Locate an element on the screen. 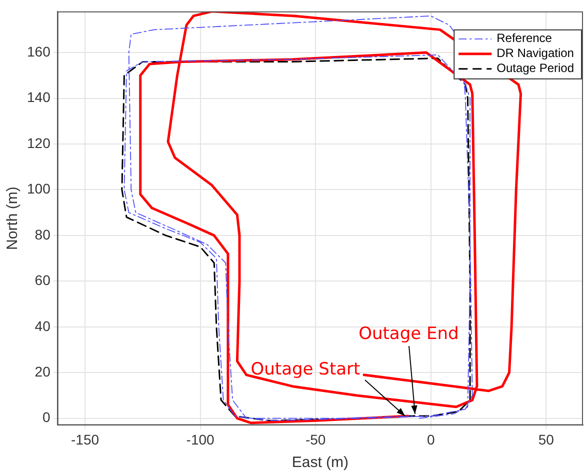 The image size is (585, 472). y-tick-label: 140 is located at coordinates (39, 97).